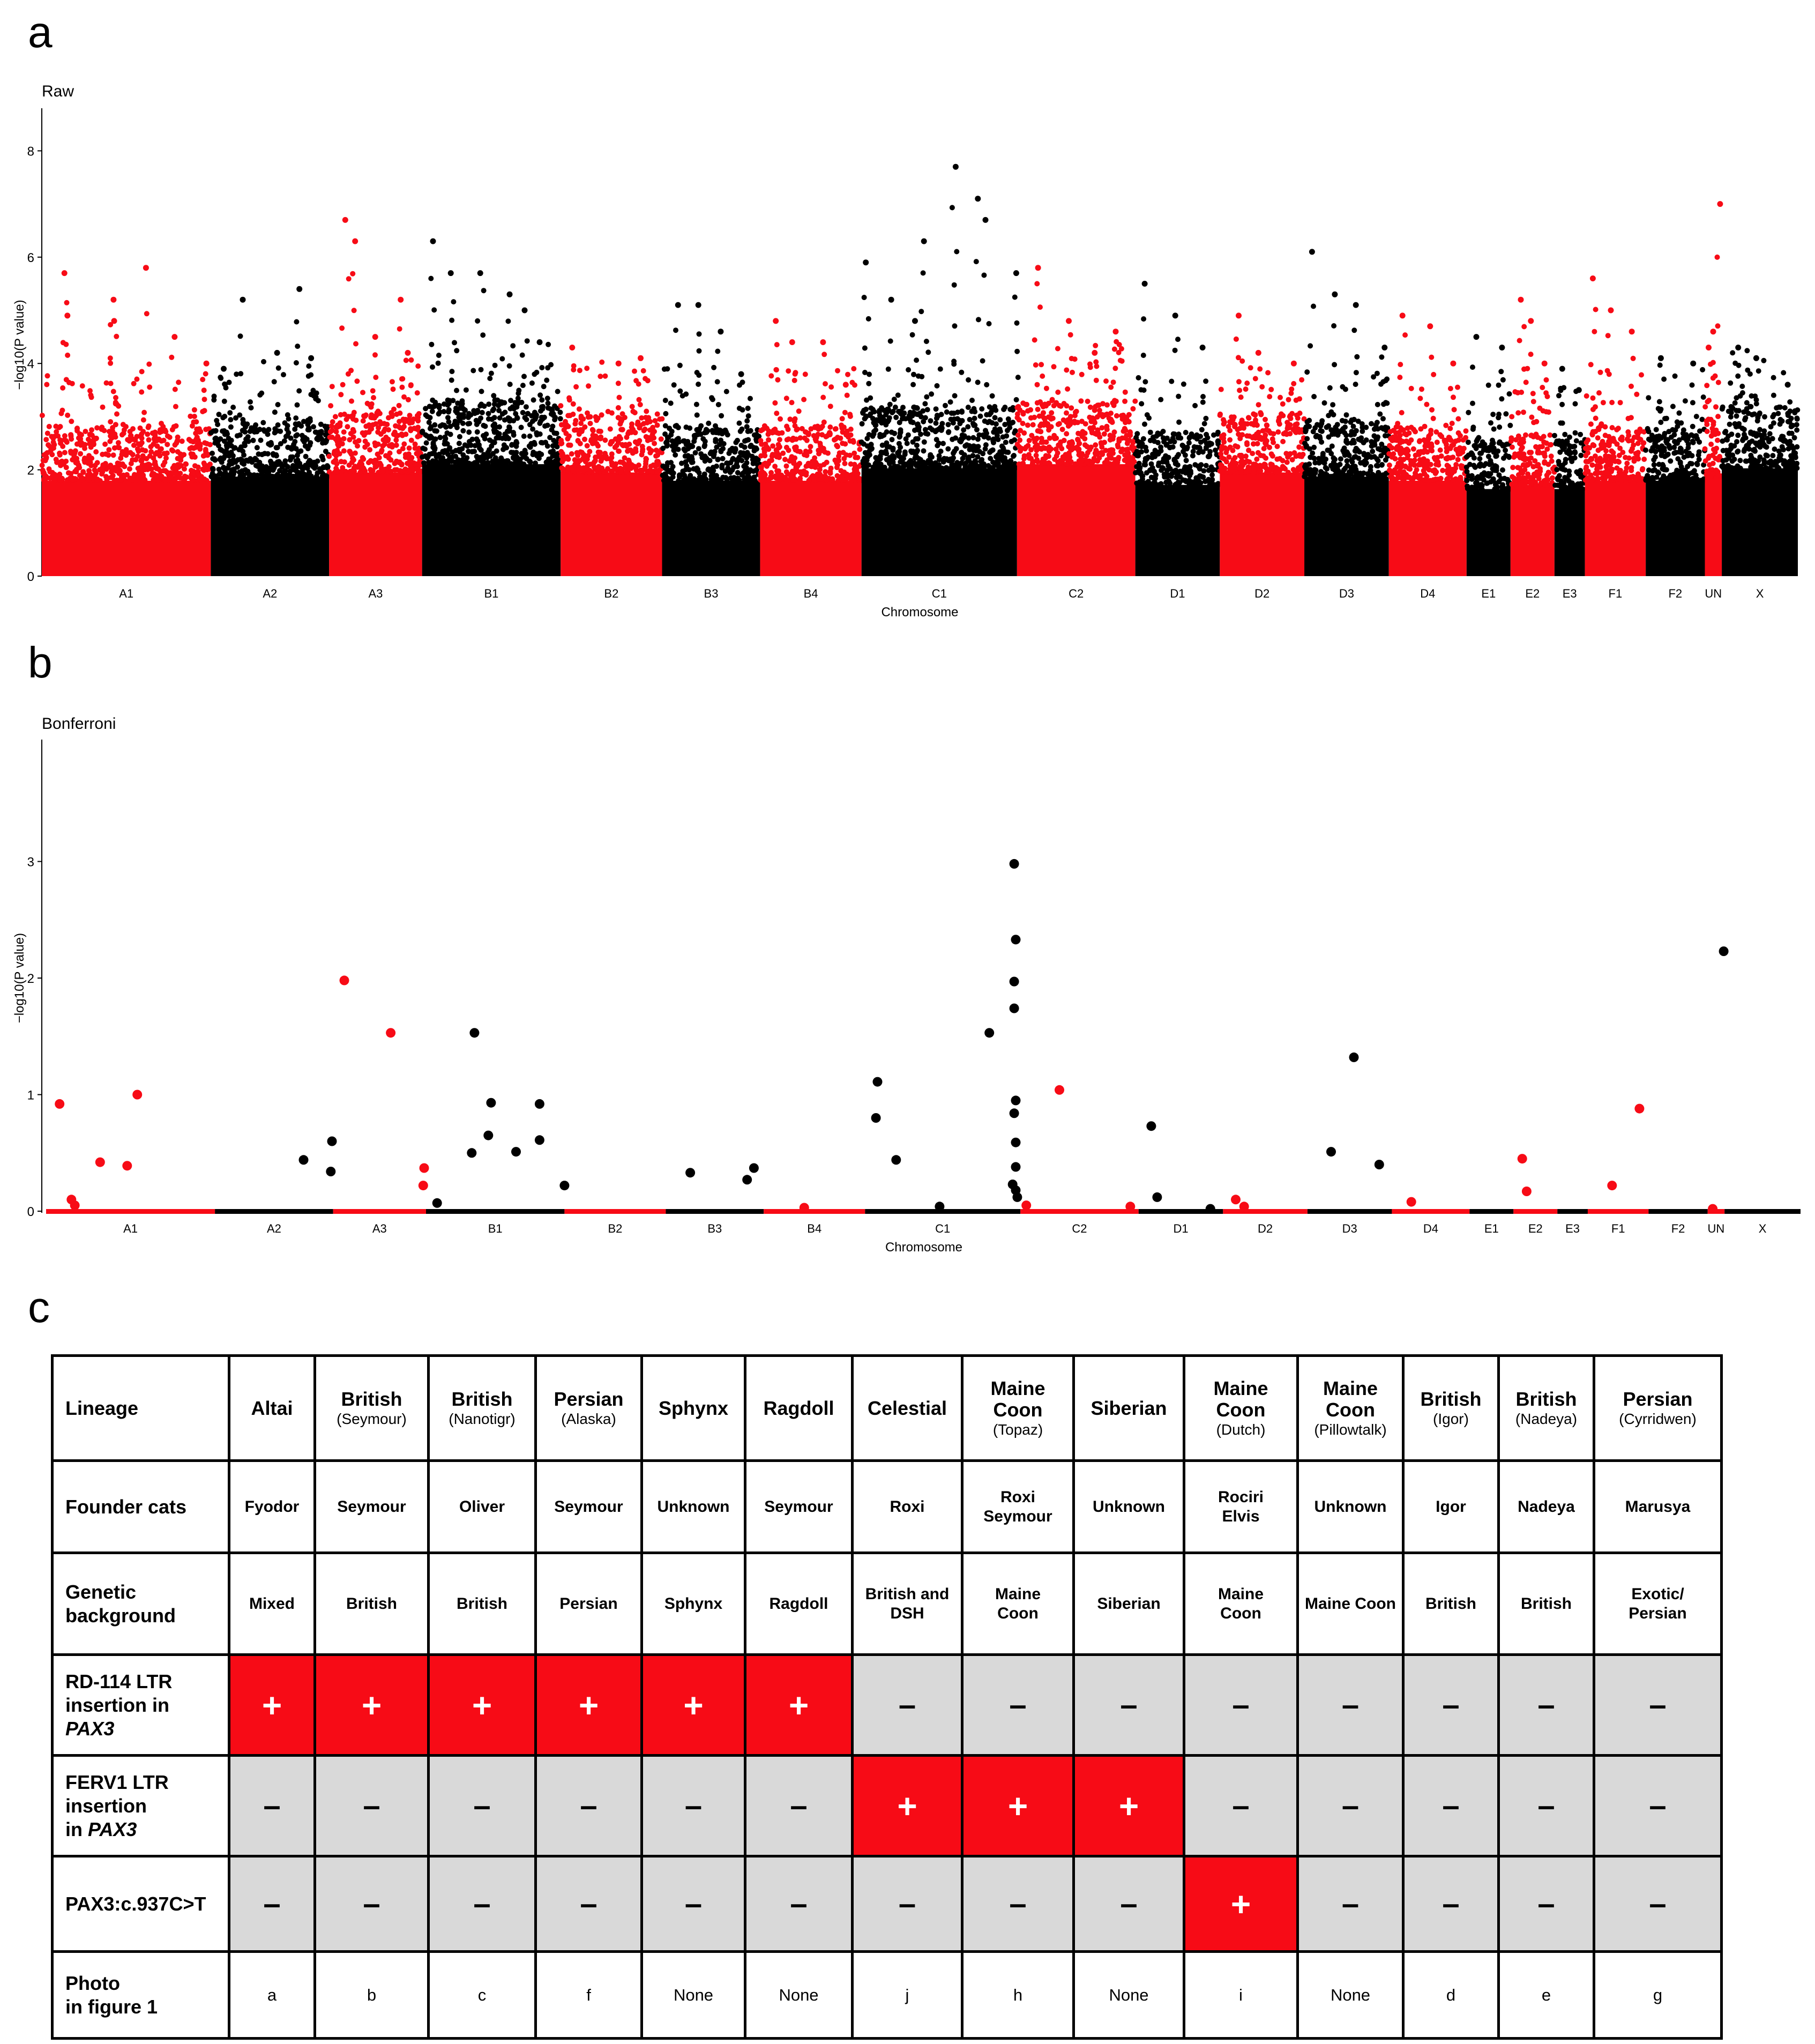 The height and width of the screenshot is (2044, 1815). Describe the element at coordinates (1346, 412) in the screenshot. I see `chromosome-D3-points` at that location.